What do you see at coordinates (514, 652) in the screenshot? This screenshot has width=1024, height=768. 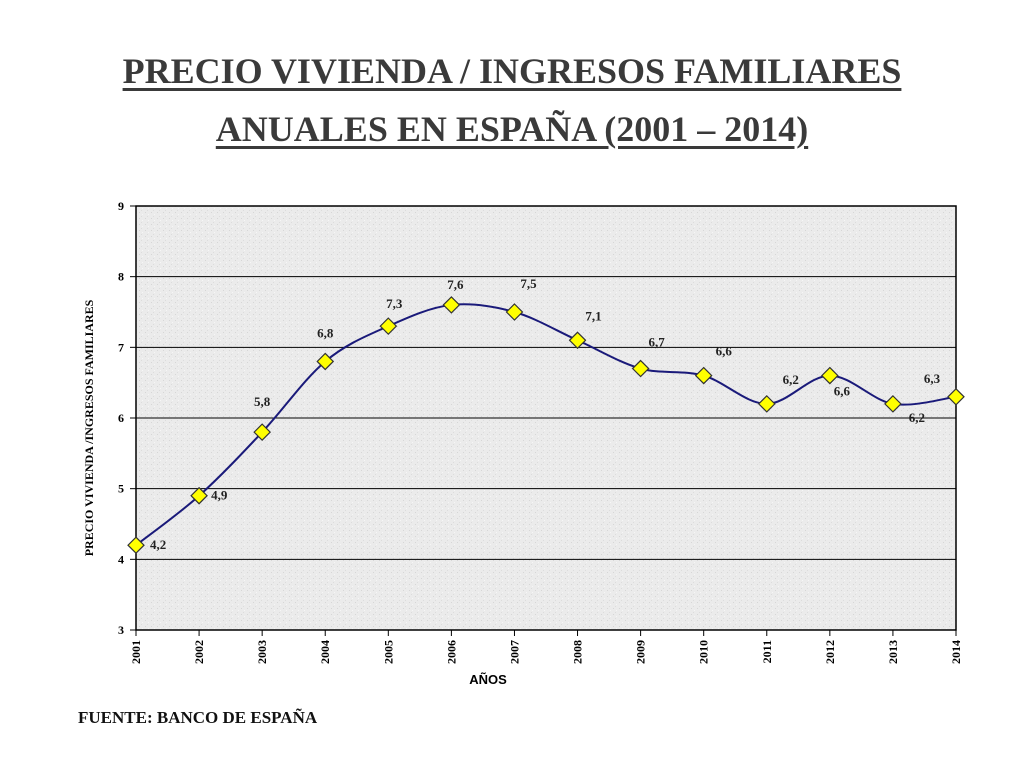 I see `x-tick-label: 2007` at bounding box center [514, 652].